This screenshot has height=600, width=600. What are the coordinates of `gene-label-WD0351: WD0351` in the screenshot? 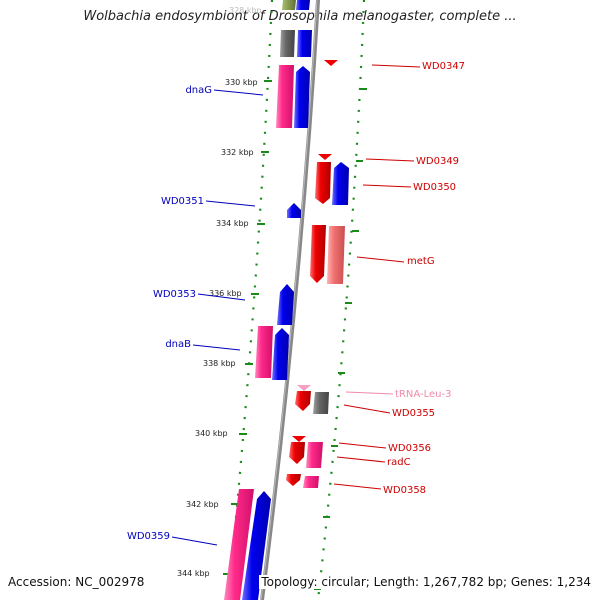 It's located at (182, 201).